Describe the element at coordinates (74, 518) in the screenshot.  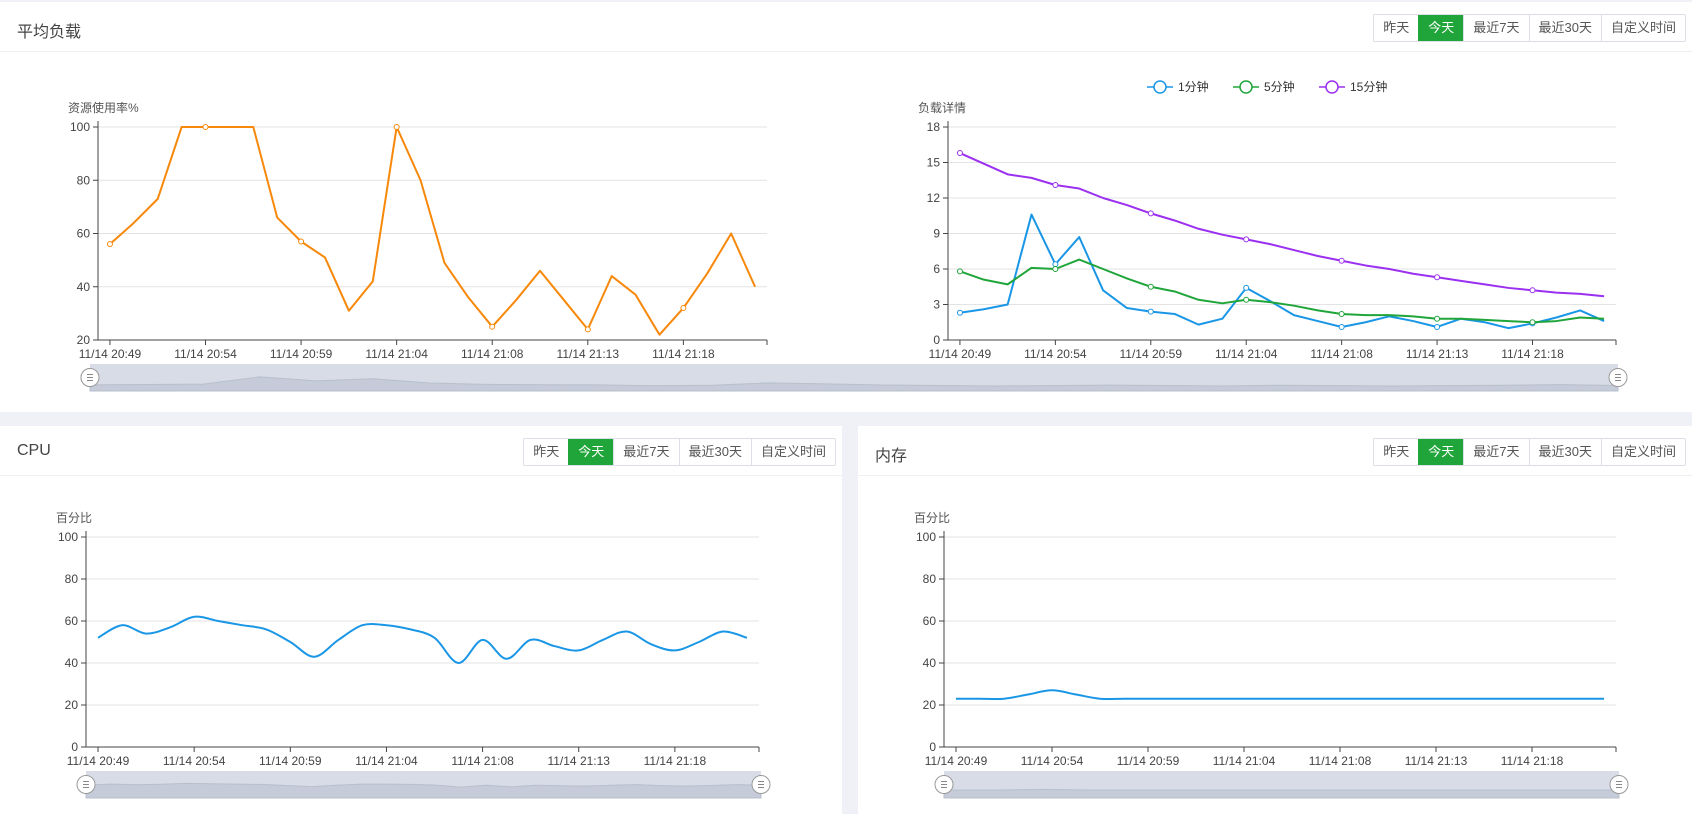
I see `cpu-ylabel: 百分比` at that location.